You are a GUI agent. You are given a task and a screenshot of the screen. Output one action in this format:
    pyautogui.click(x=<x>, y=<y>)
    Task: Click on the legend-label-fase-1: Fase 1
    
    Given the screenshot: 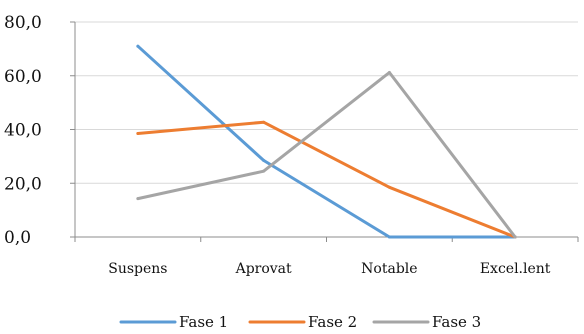 What is the action you would take?
    pyautogui.click(x=203, y=322)
    